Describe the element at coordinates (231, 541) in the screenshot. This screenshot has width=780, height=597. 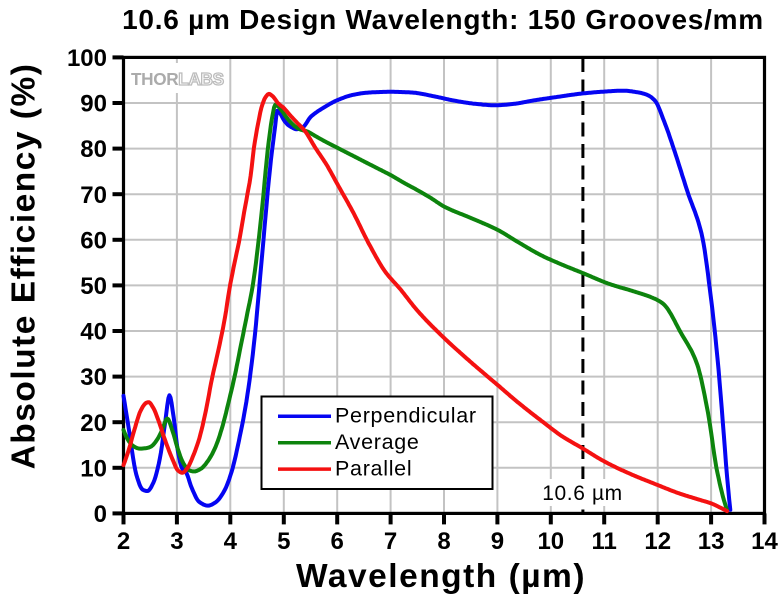
I see `svg-text: 4` at that location.